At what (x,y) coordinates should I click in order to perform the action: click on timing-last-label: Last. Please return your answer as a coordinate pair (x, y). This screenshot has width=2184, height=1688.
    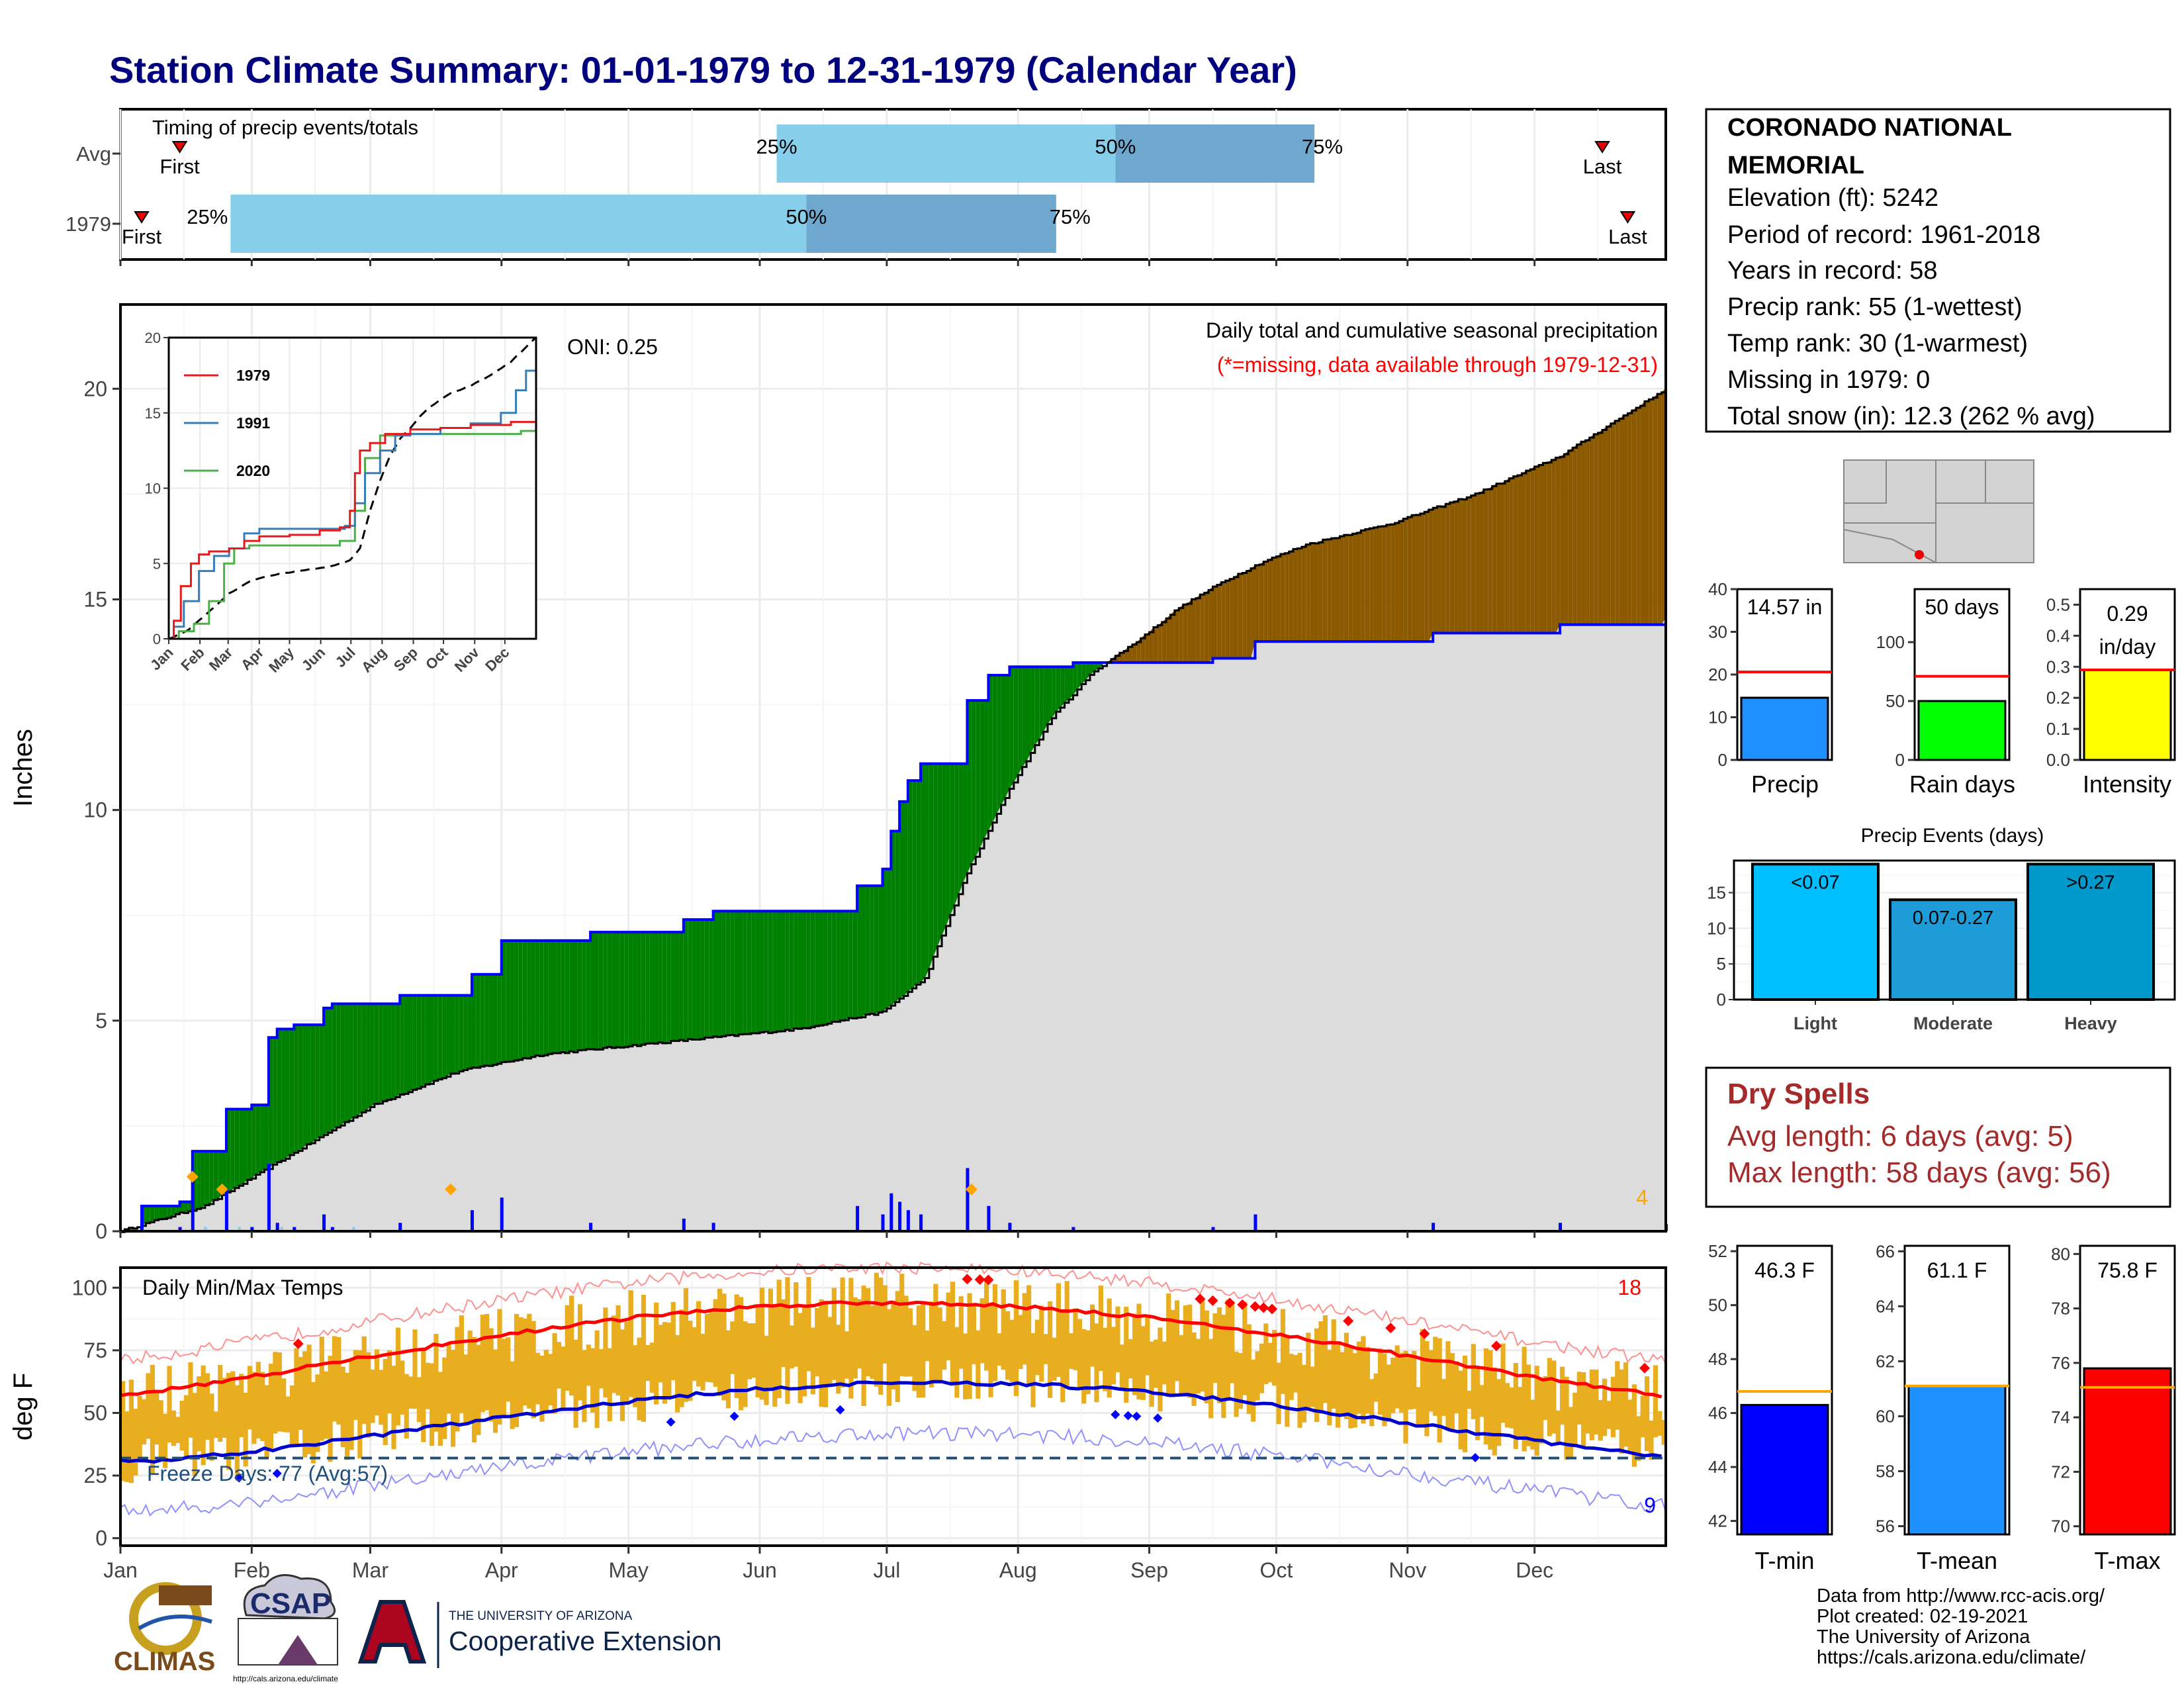
    Looking at the image, I should click on (1627, 236).